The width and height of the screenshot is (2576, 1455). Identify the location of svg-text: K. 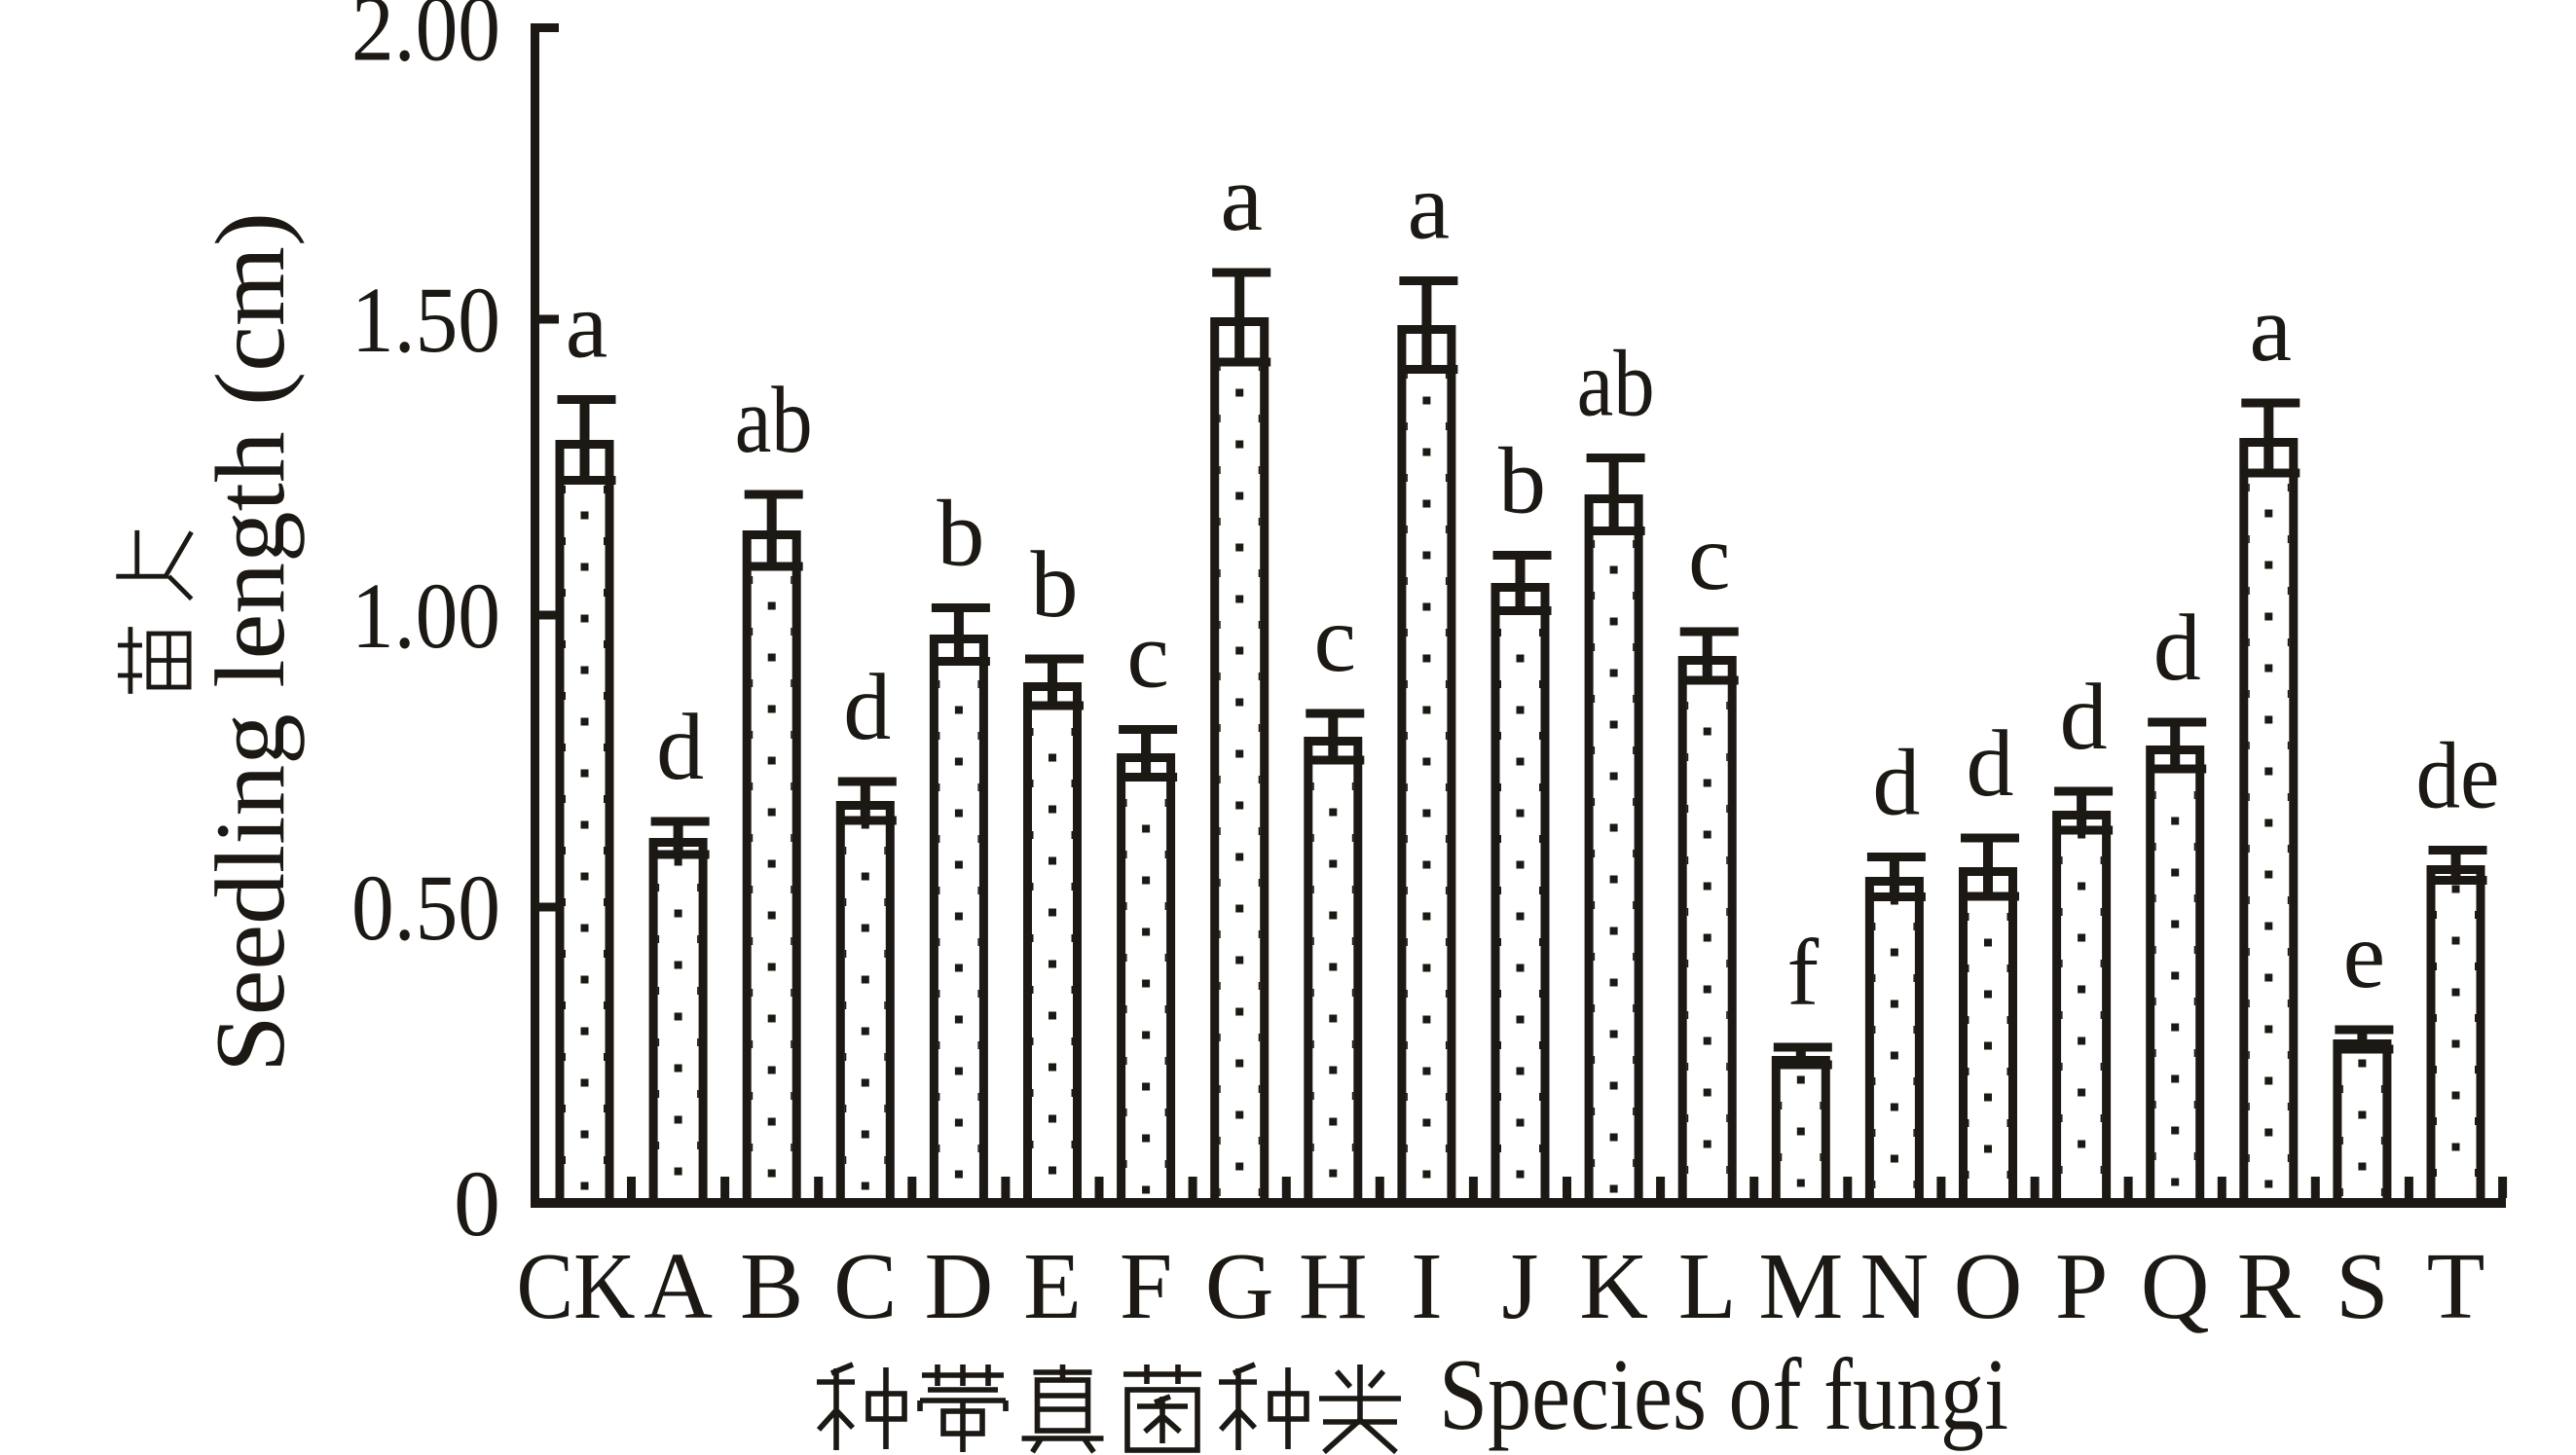
(1613, 1286).